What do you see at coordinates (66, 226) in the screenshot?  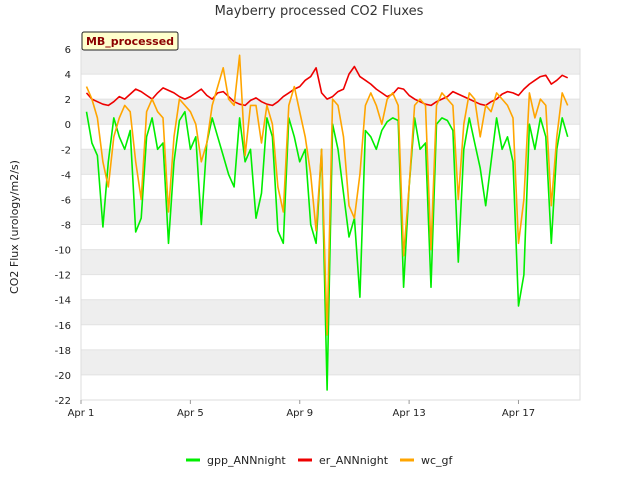 I see `y-tick-label: -8` at bounding box center [66, 226].